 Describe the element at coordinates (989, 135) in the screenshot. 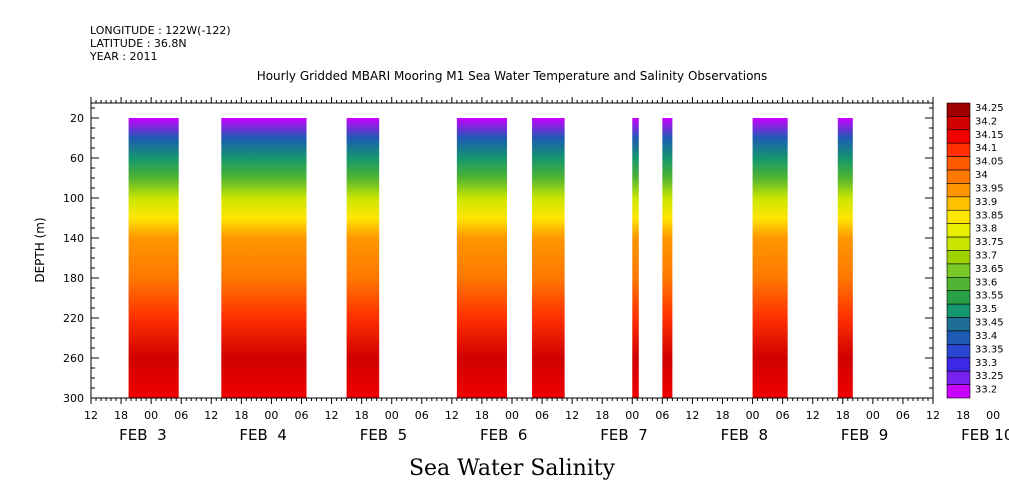

I see `colorbar-label: 34.15` at that location.